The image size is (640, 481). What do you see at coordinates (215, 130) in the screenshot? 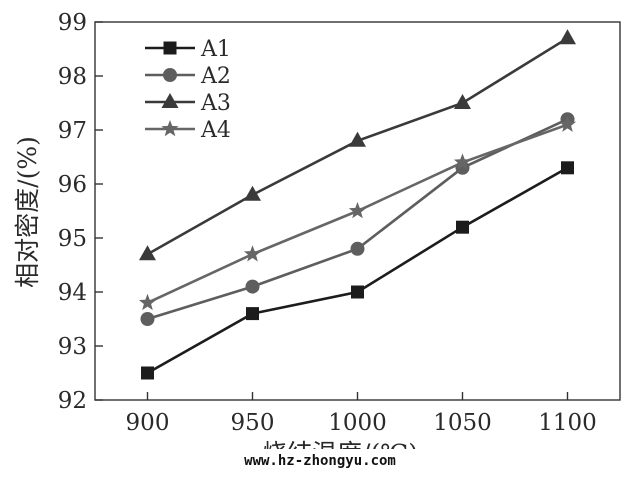
I see `legend-label: A4` at bounding box center [215, 130].